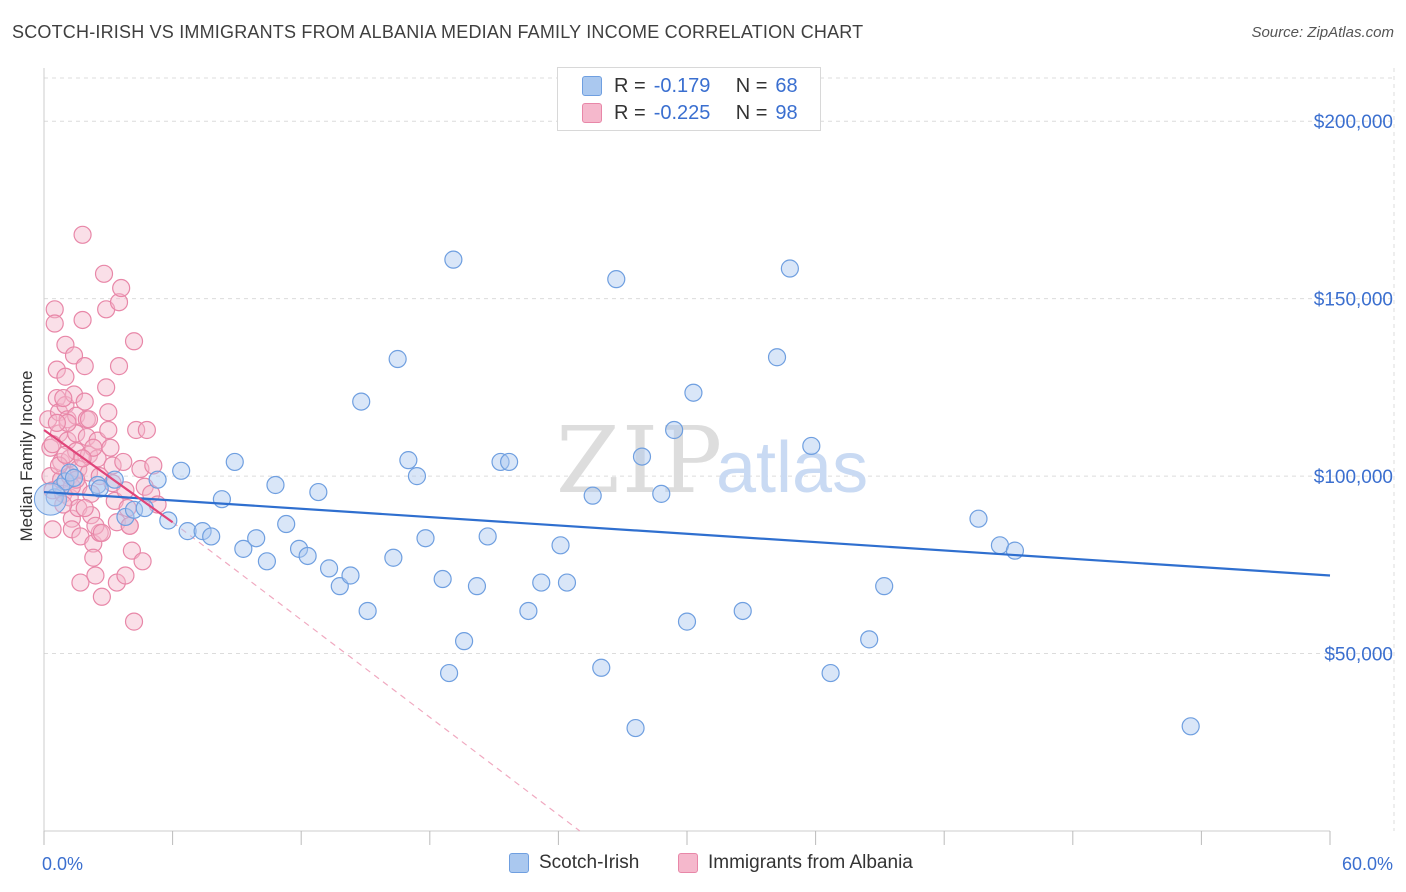 The image size is (1406, 892). Describe the element at coordinates (1358, 655) in the screenshot. I see `y-tick-label: $50,000` at that location.